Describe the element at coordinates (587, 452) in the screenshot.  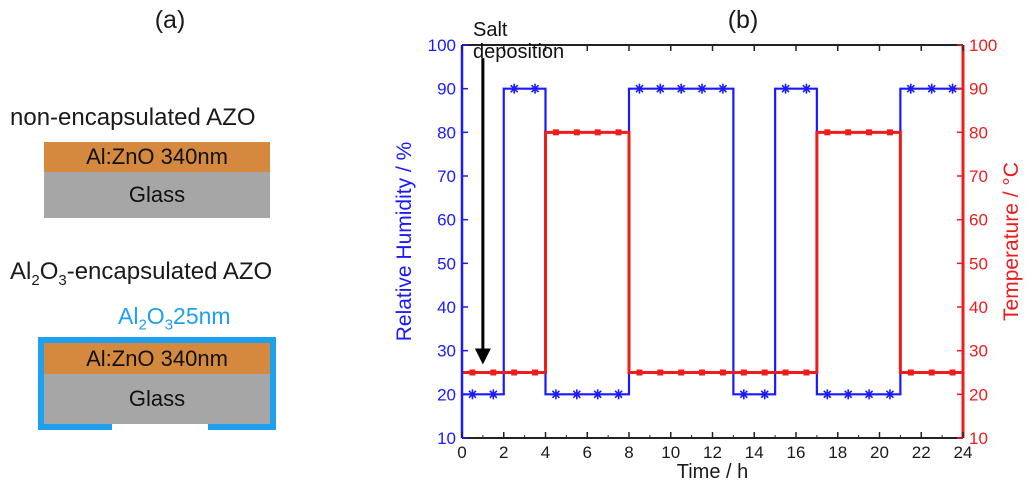
I see `x-tick-label: 6` at that location.